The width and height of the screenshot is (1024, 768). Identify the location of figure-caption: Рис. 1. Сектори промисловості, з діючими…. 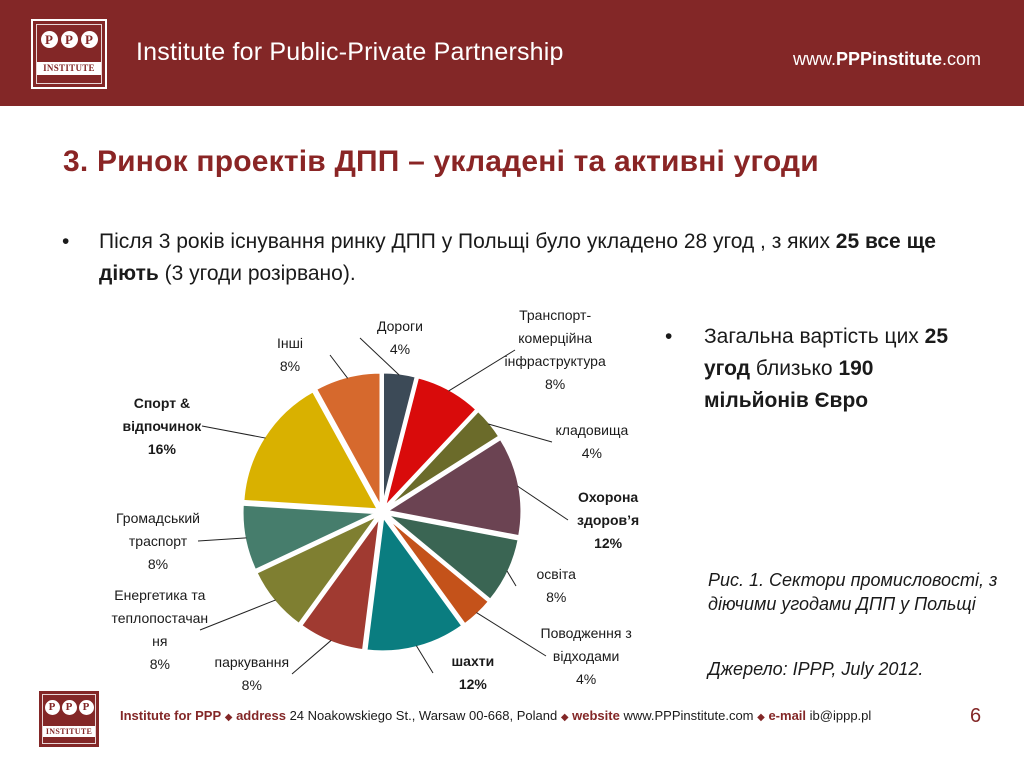
(853, 592).